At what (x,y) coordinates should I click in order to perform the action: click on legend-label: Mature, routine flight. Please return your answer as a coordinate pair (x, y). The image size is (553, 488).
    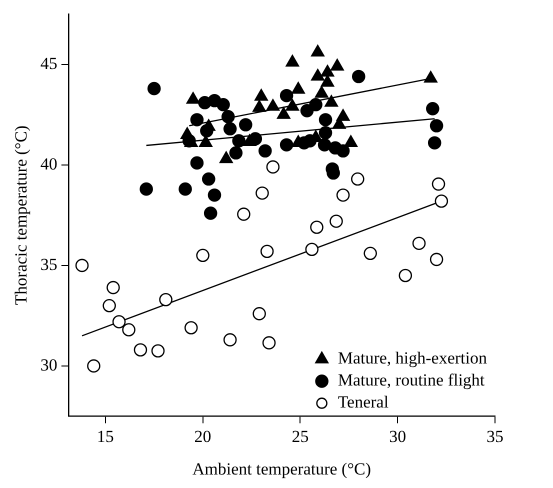
    Looking at the image, I should click on (411, 380).